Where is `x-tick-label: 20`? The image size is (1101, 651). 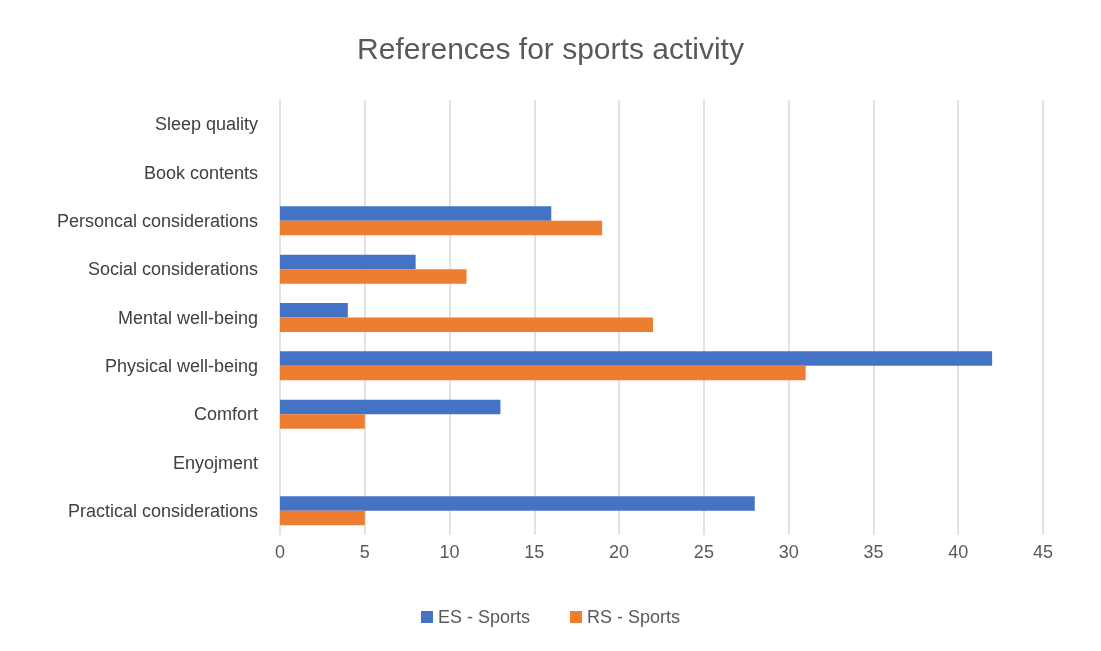
x-tick-label: 20 is located at coordinates (619, 552).